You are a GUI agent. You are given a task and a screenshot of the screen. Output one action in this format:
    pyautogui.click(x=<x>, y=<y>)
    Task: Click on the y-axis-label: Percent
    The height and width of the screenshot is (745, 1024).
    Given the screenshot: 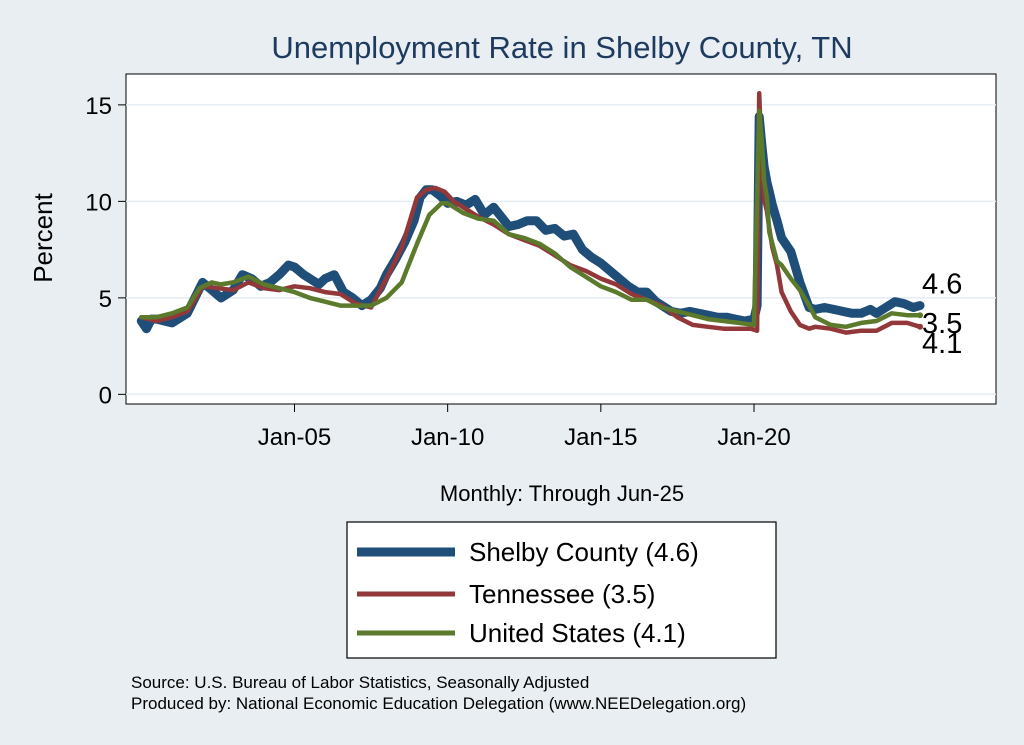 What is the action you would take?
    pyautogui.click(x=43, y=237)
    